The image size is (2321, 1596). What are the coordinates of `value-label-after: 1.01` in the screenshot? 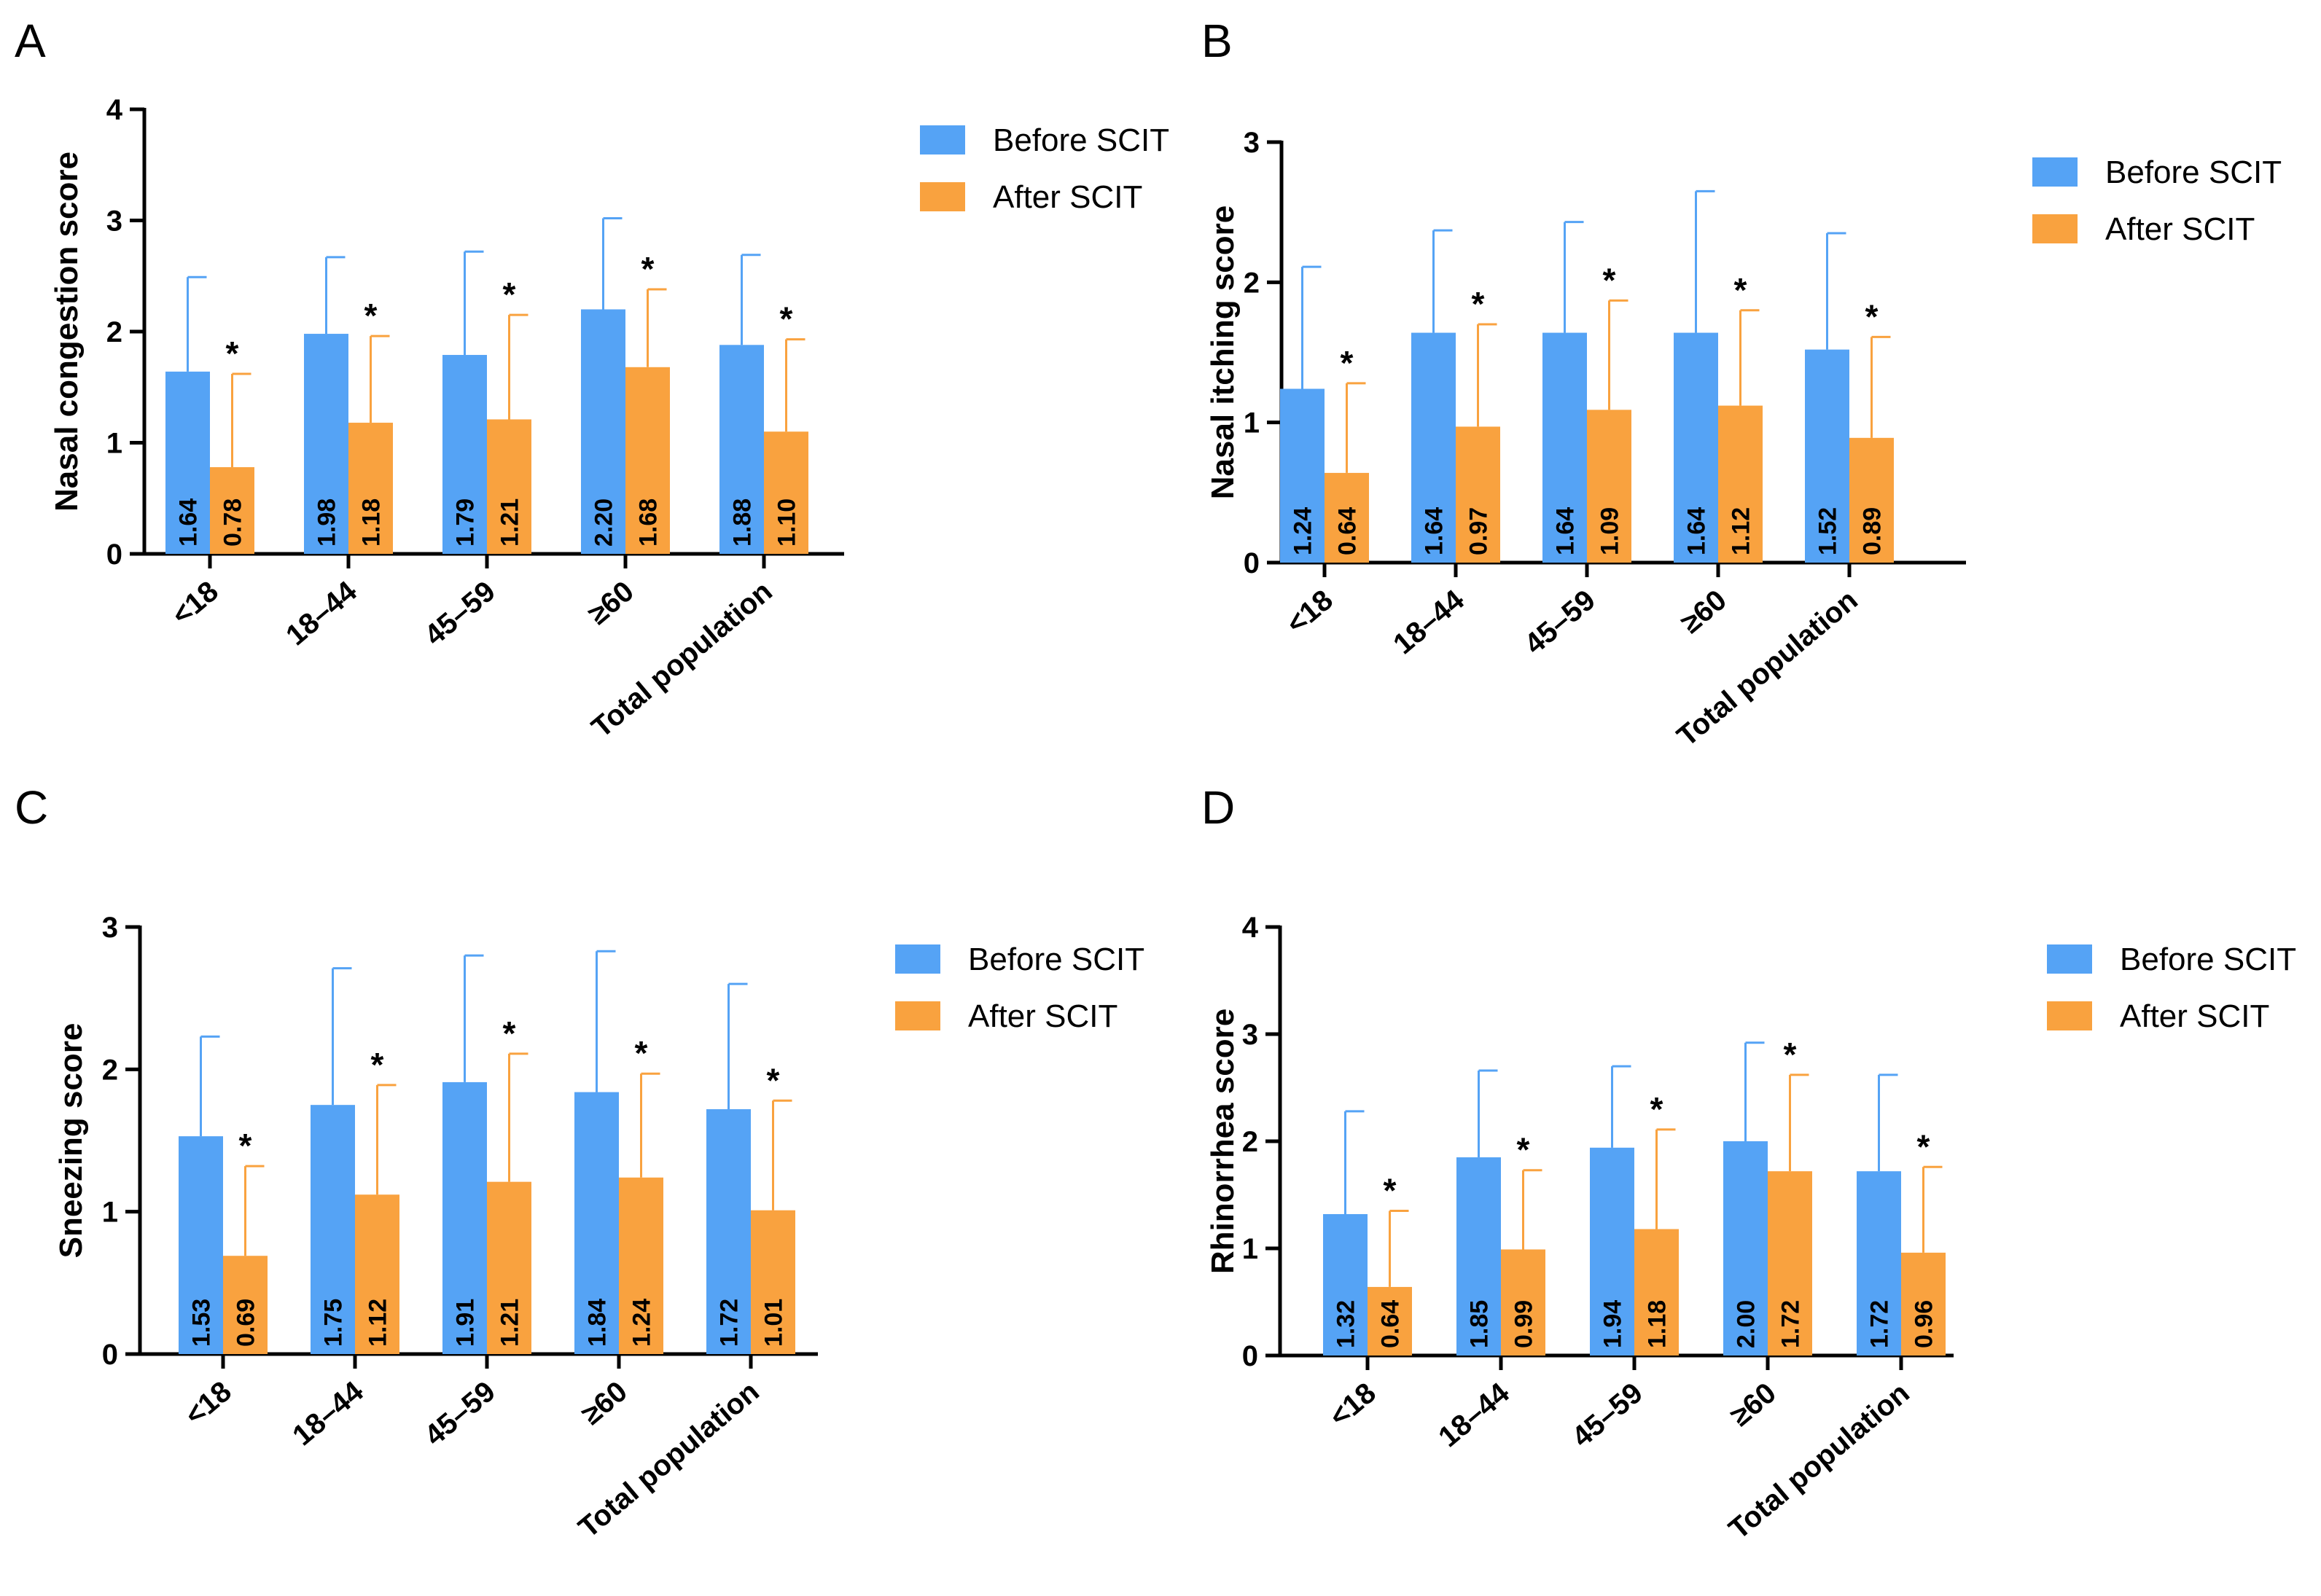 It's located at (774, 1323).